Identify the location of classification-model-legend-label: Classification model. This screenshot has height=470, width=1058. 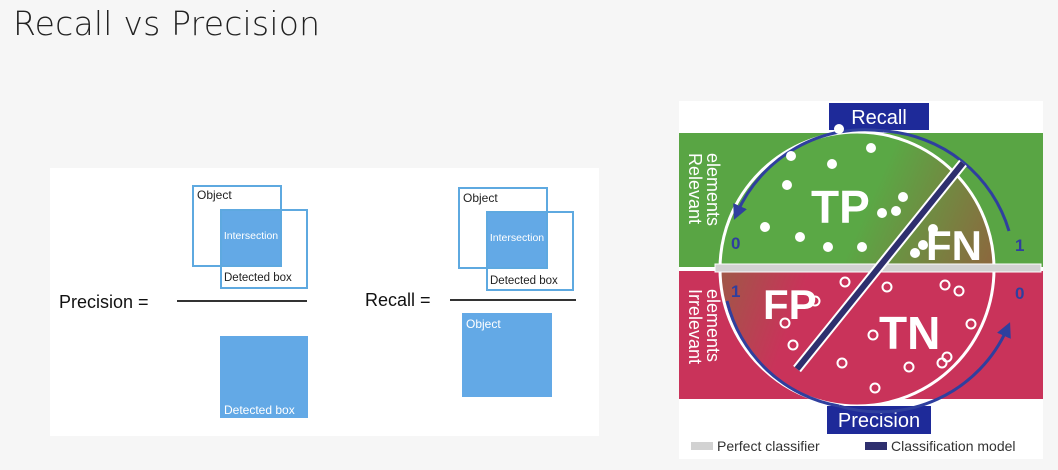
(953, 446).